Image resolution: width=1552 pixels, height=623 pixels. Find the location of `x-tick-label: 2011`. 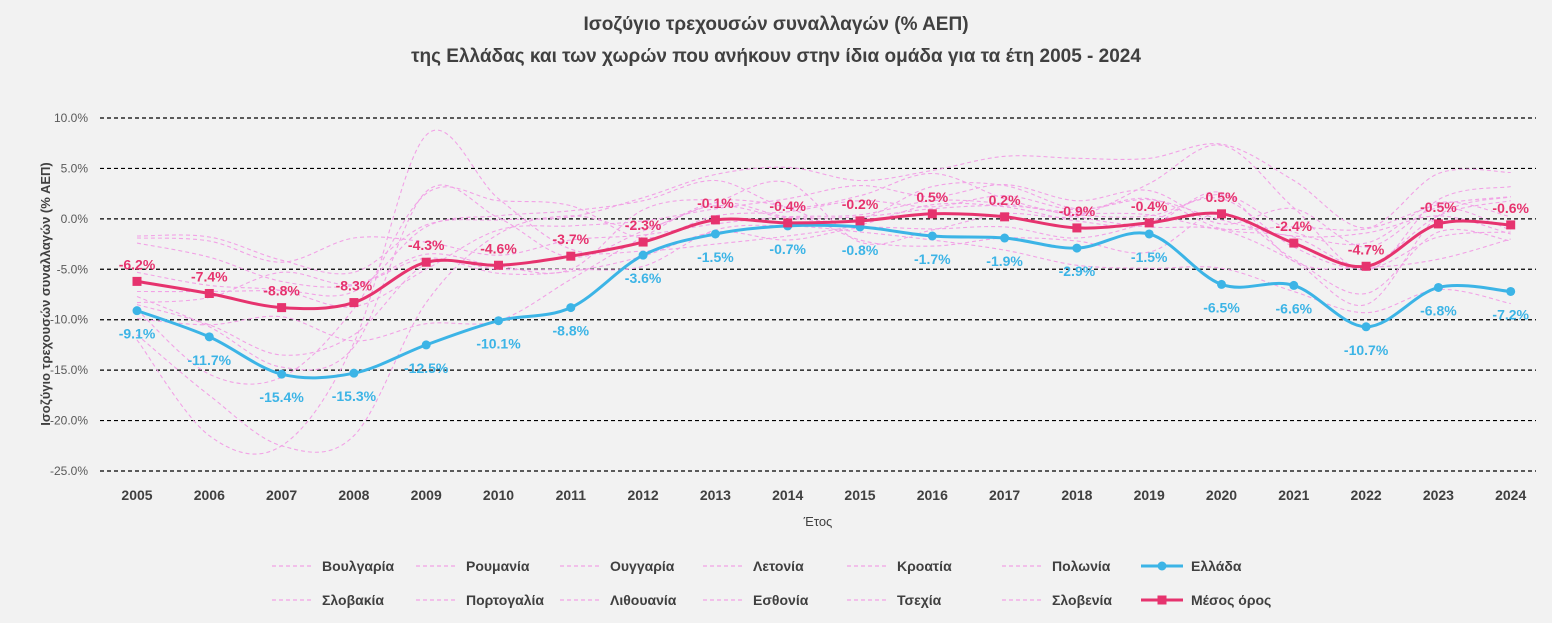

x-tick-label: 2011 is located at coordinates (571, 495).